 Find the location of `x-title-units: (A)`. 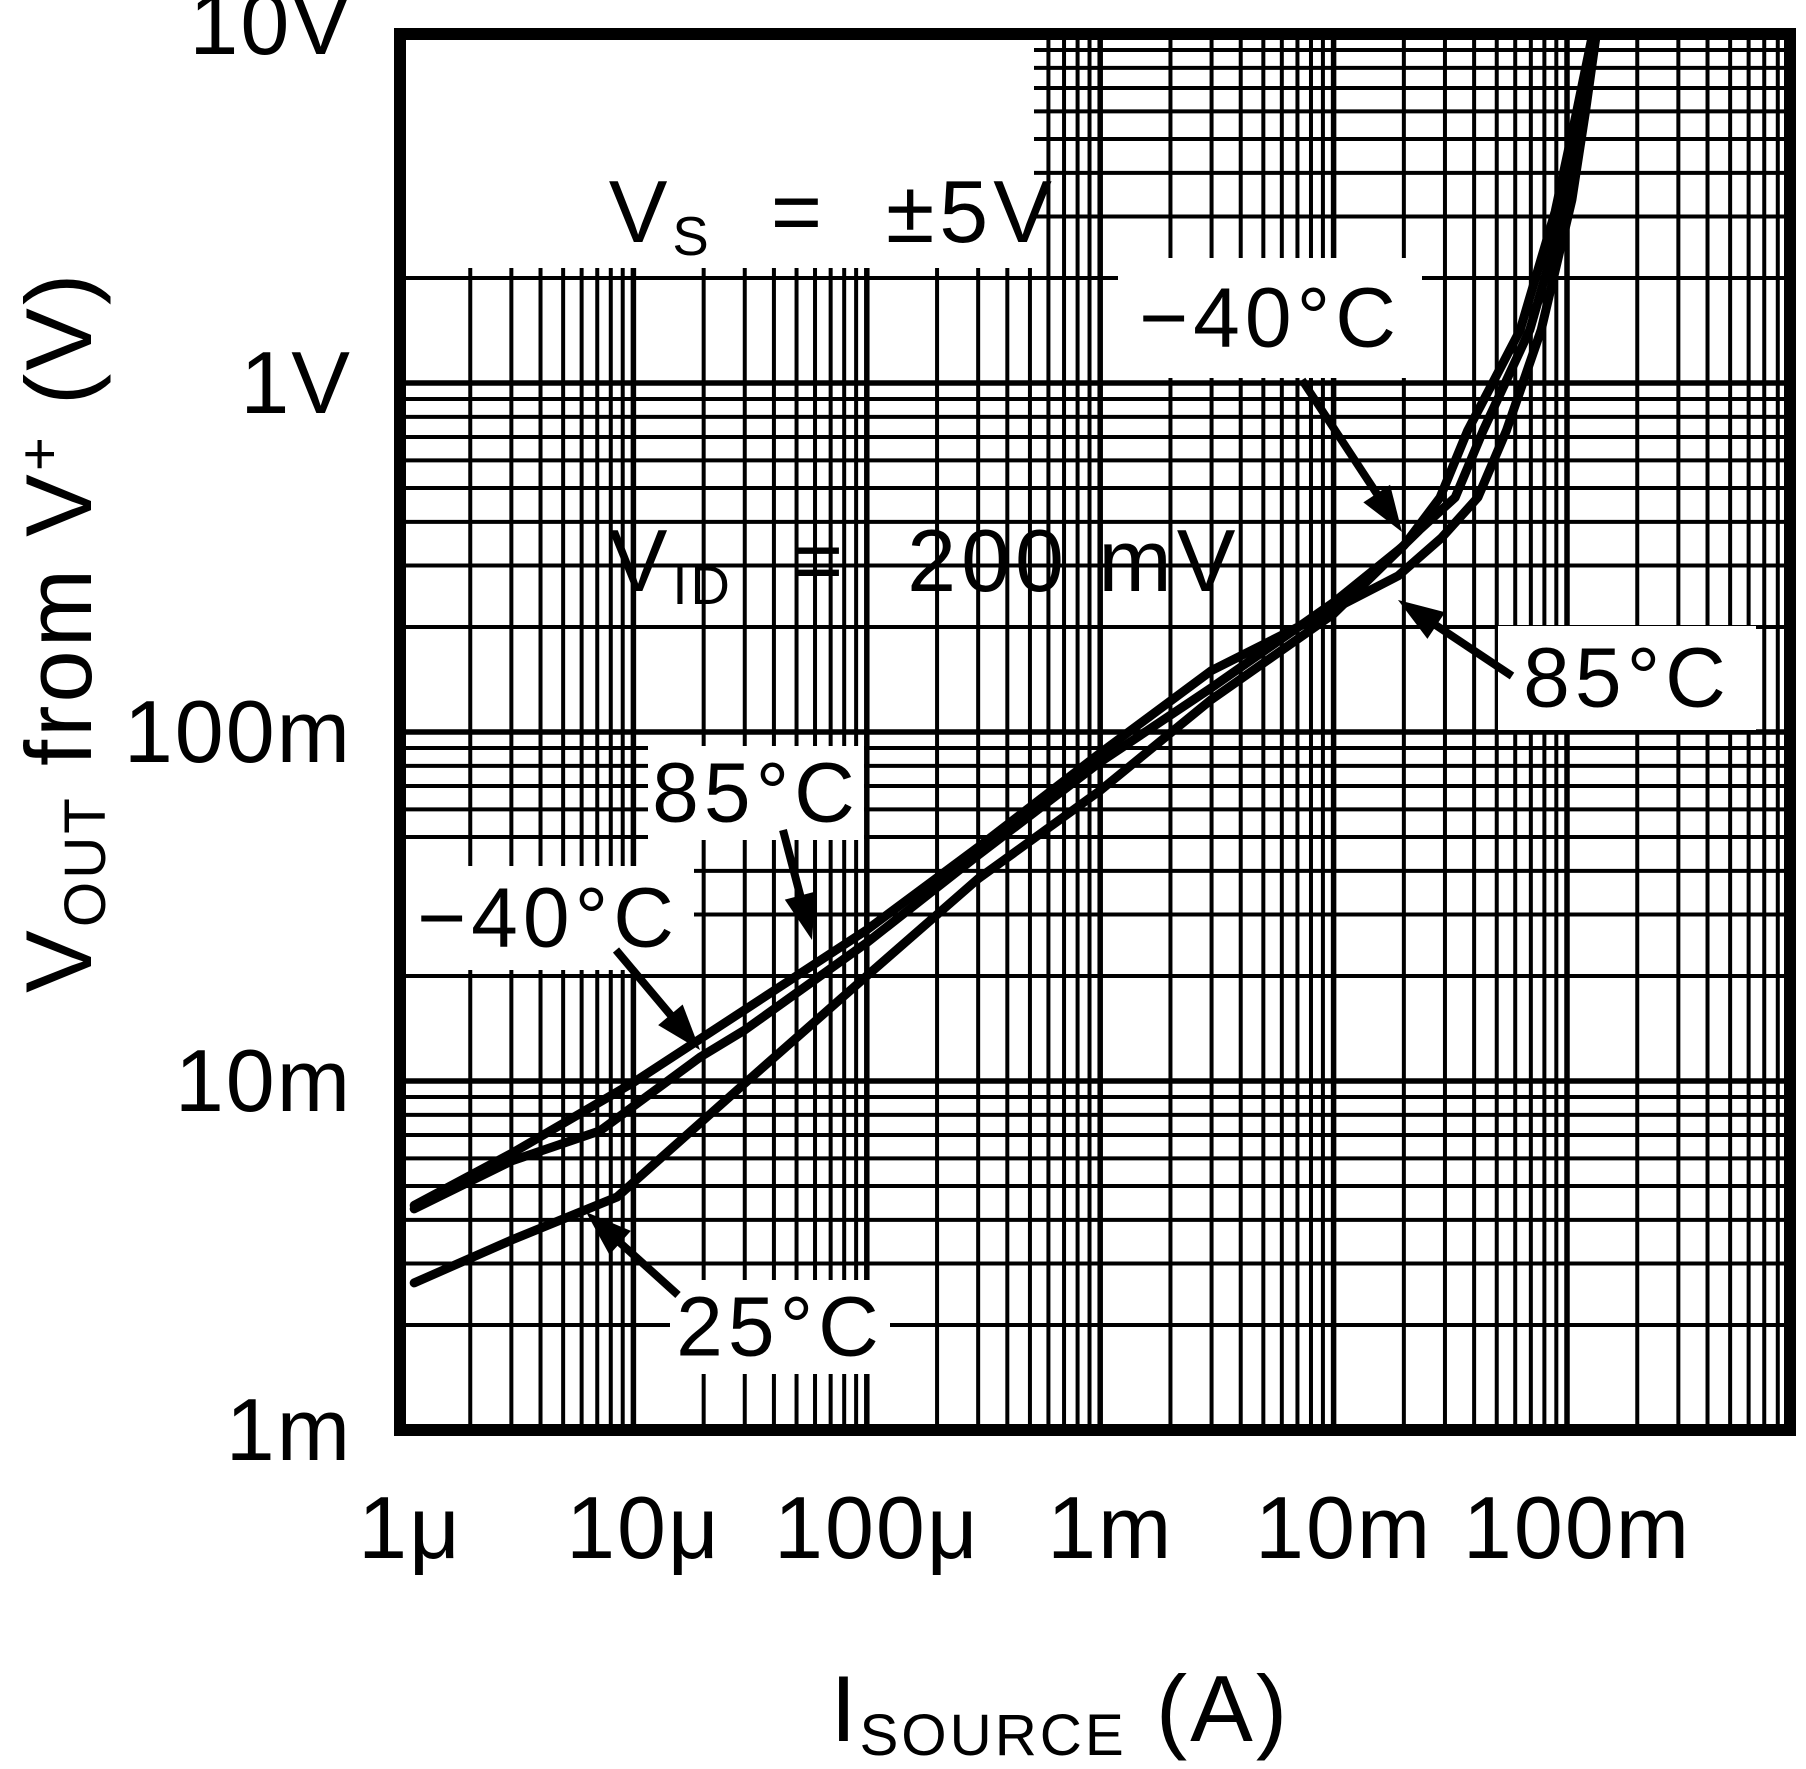

x-title-units: (A) is located at coordinates (1208, 1709).